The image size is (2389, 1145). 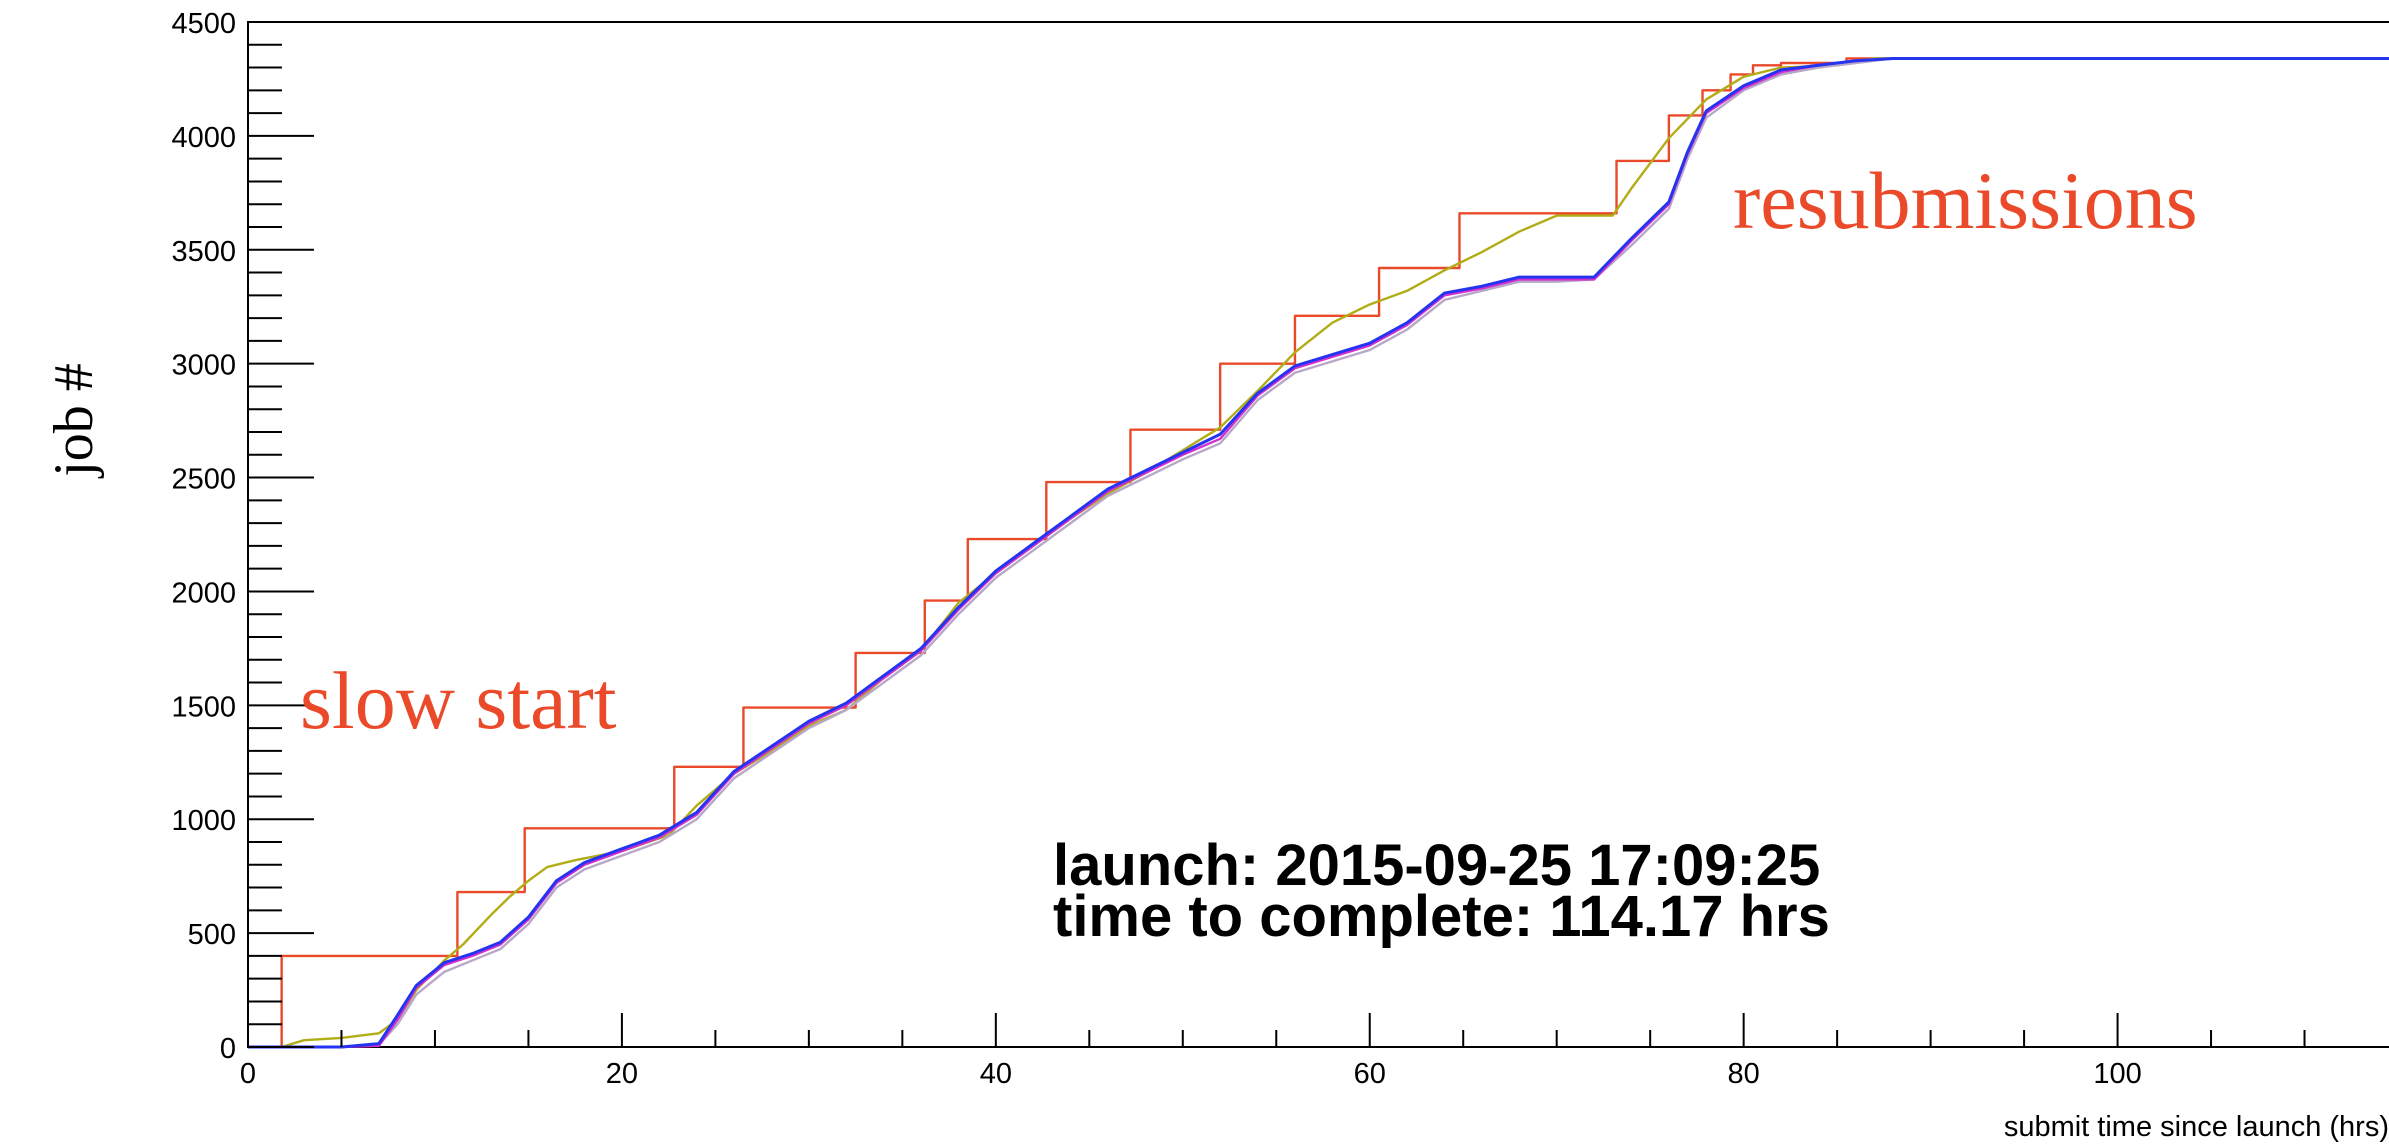 I want to click on launch-text: launch: 2015-09-25 17:09:25, so click(x=1436, y=865).